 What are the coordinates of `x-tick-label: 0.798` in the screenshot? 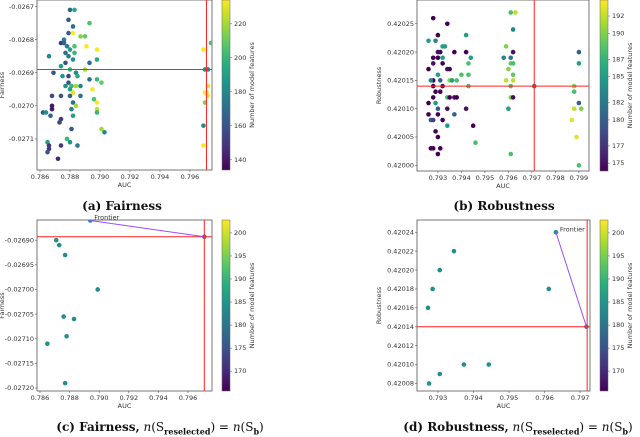 It's located at (555, 178).